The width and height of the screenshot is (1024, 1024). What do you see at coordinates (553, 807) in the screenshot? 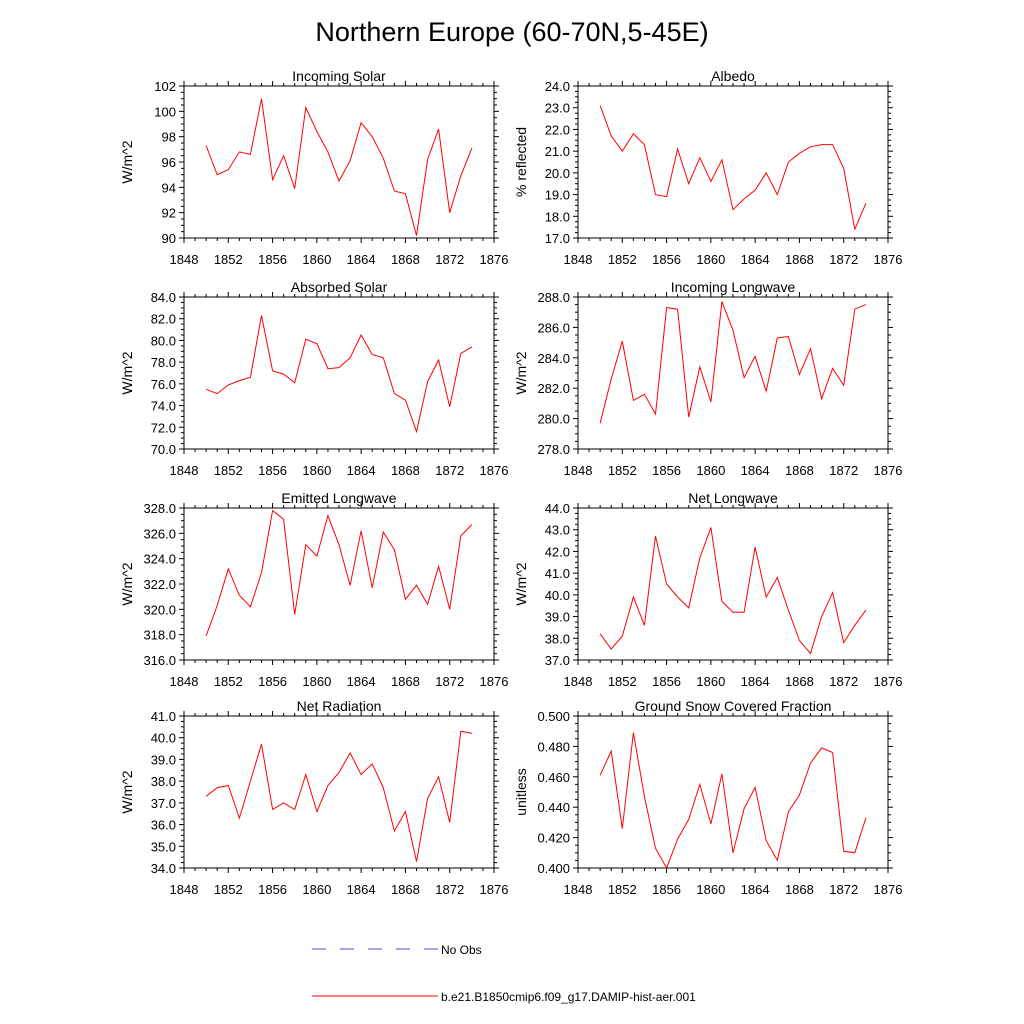
I see `y-tick-label: 0.440` at bounding box center [553, 807].